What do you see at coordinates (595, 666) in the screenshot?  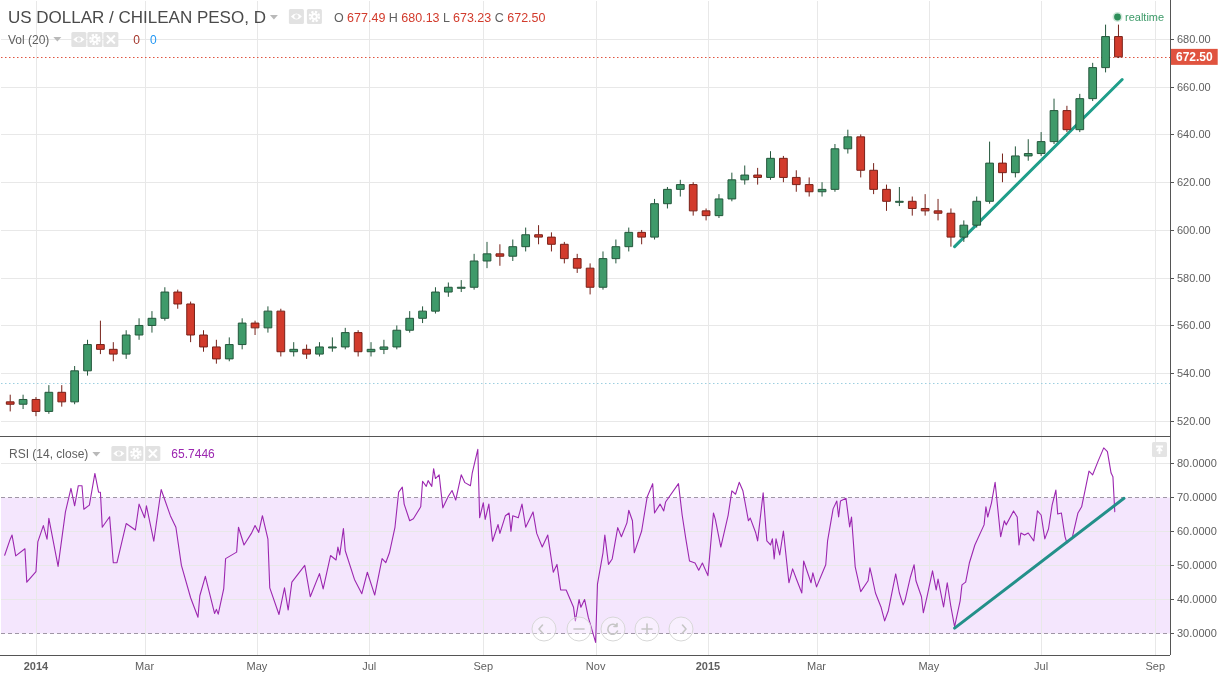 I see `x-tick-label: Nov` at bounding box center [595, 666].